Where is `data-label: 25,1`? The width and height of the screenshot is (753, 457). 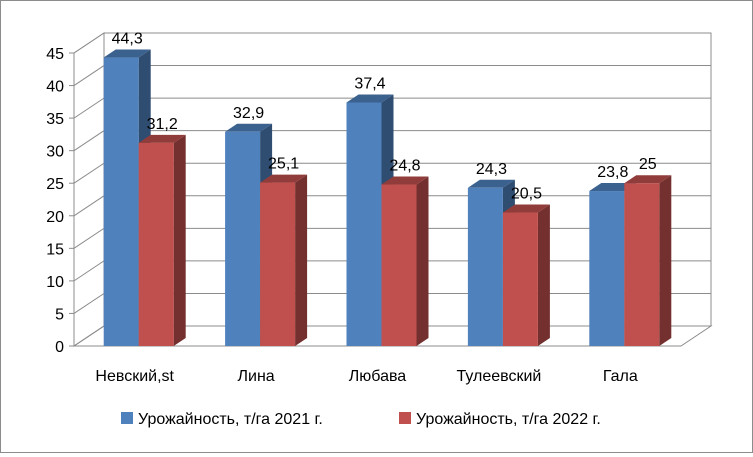
data-label: 25,1 is located at coordinates (283, 164).